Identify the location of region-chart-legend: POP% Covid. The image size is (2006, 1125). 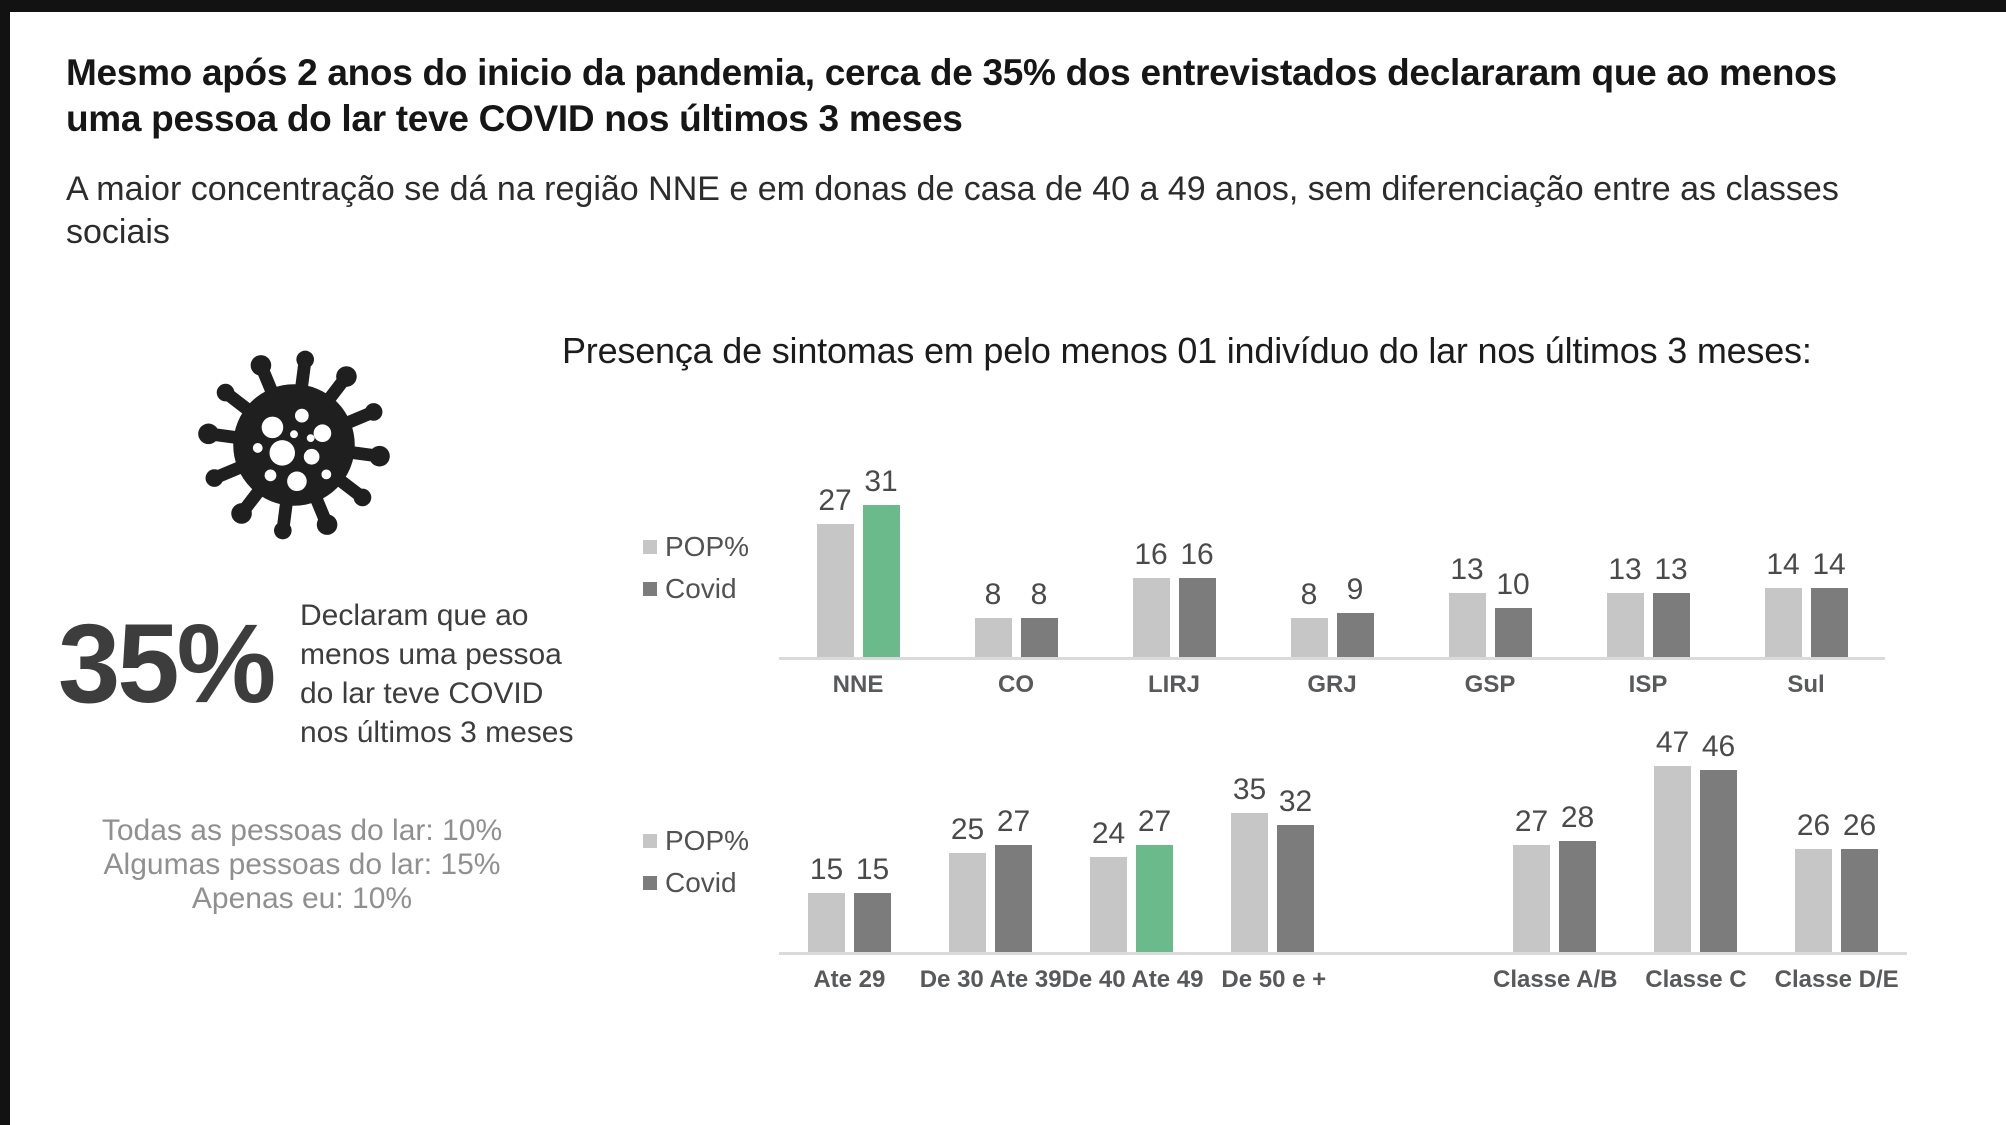
(696, 567).